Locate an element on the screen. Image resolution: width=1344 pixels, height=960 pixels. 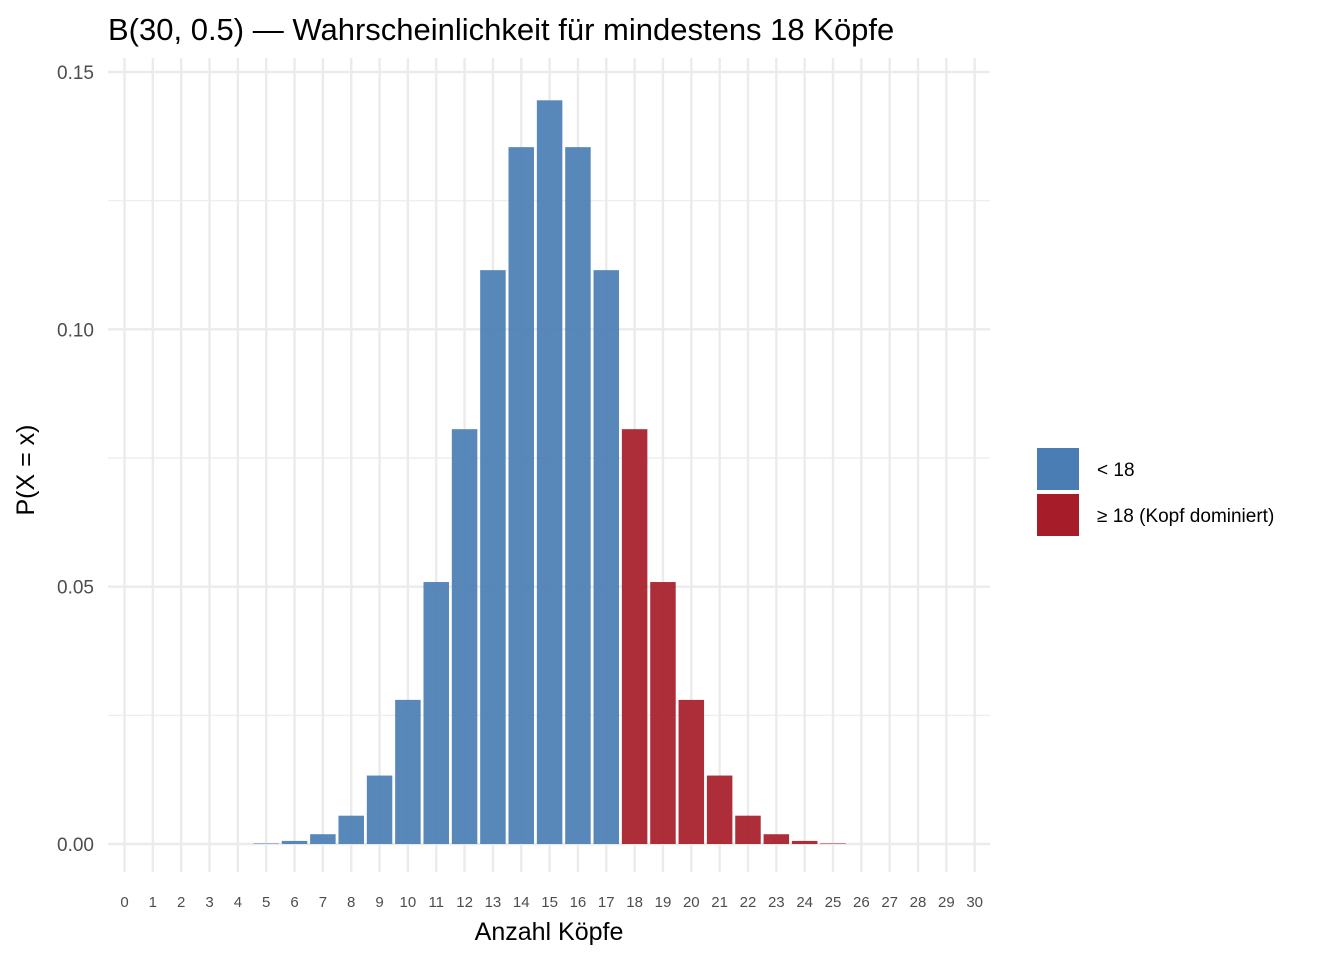
x-tick-label: 11 is located at coordinates (436, 902).